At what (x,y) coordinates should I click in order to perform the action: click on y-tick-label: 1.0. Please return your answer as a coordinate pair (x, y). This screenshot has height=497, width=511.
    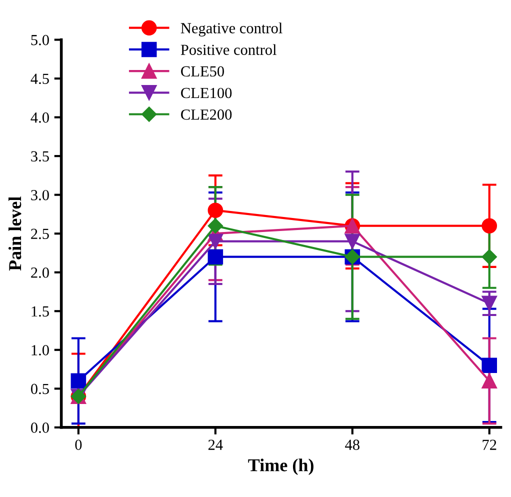
    Looking at the image, I should click on (40, 350).